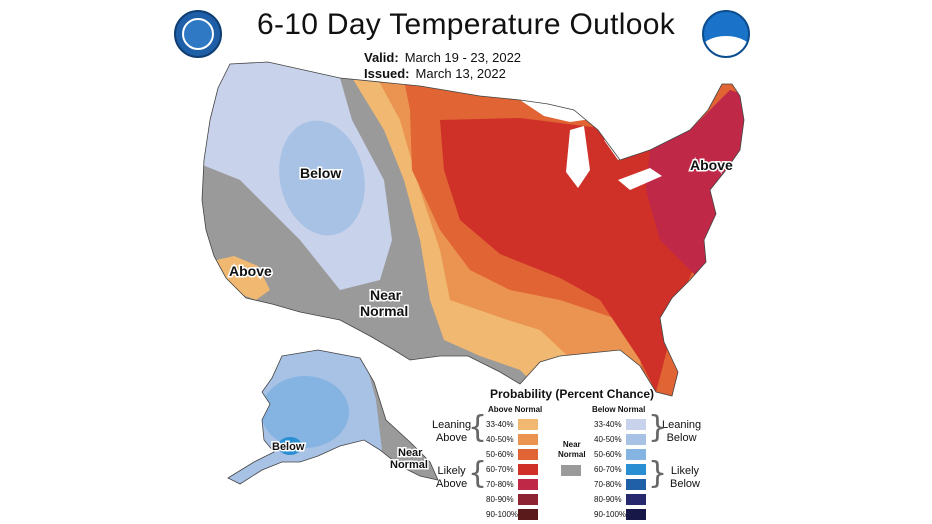 This screenshot has width=932, height=524. Describe the element at coordinates (500, 484) in the screenshot. I see `legend-above-range: 70-80%` at that location.